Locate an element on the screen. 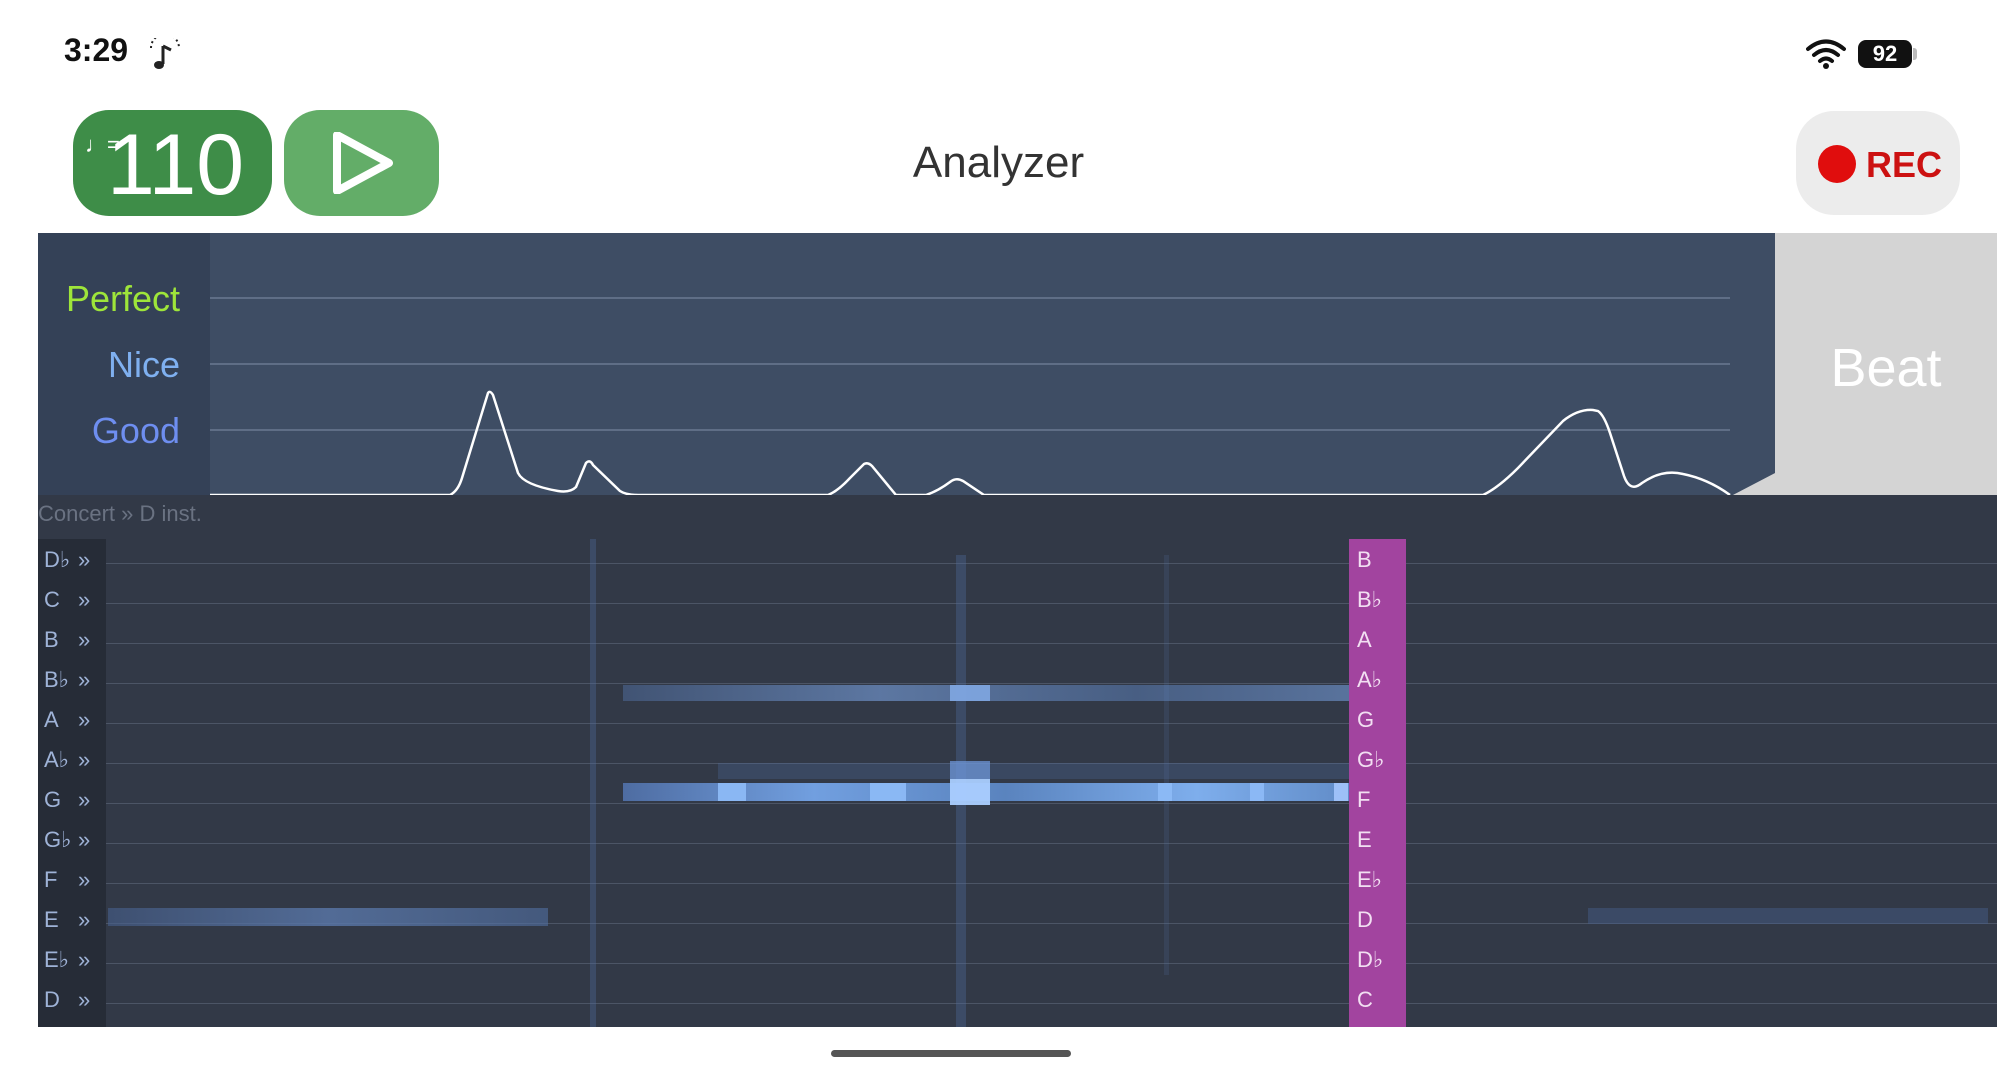 The width and height of the screenshot is (1997, 1080). concert-note-label: D♭ is located at coordinates (57, 559).